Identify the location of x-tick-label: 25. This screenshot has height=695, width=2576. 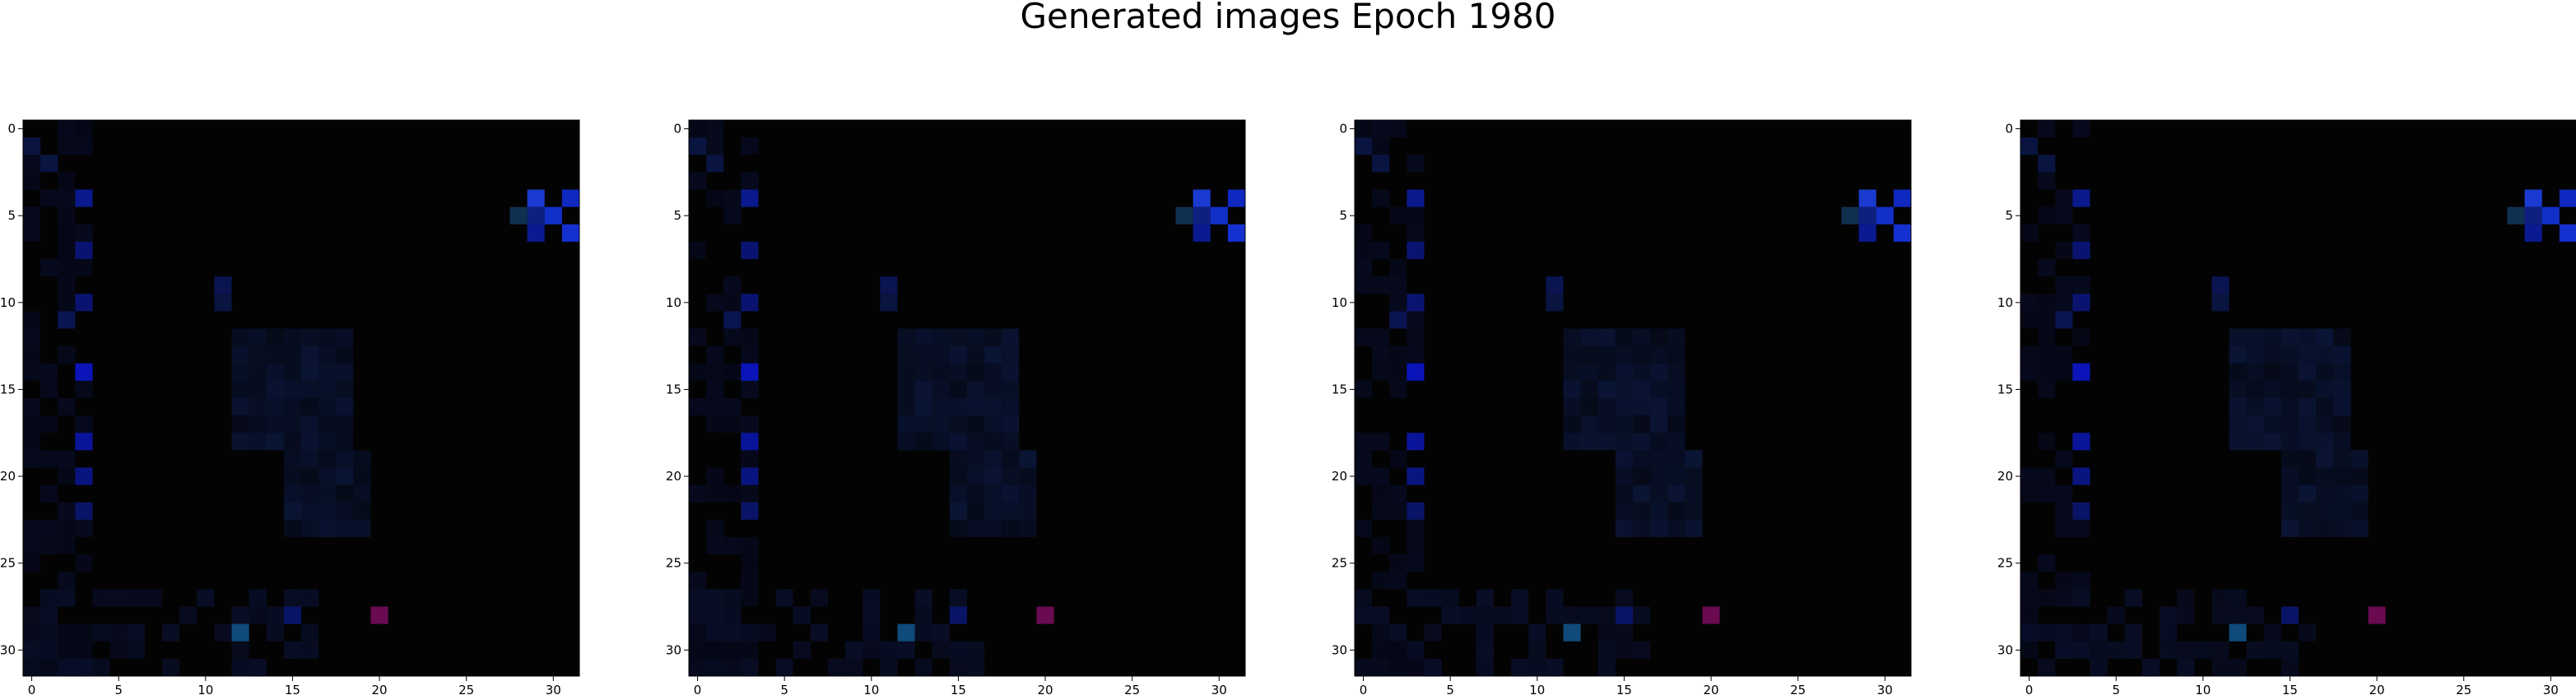
(2463, 689).